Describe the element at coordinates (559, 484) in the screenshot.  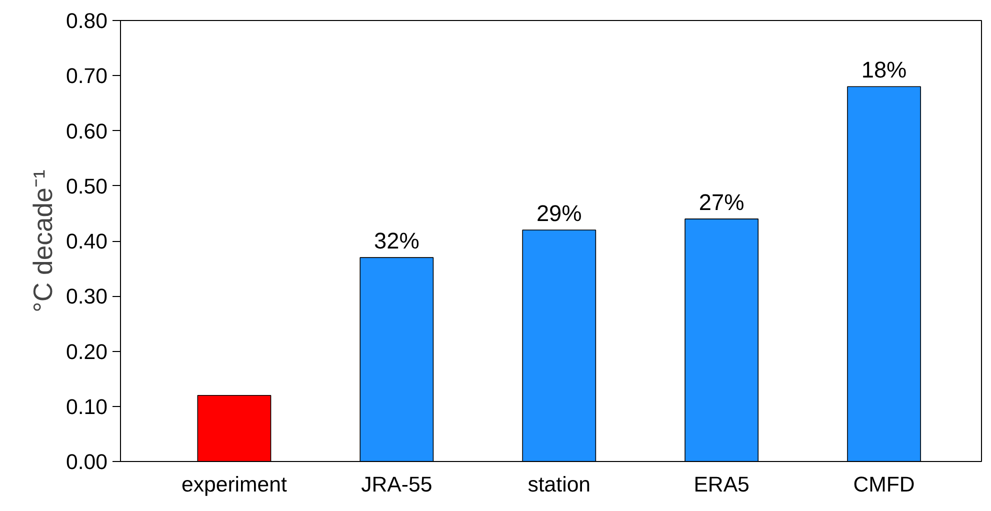
I see `x-tick-label: station` at that location.